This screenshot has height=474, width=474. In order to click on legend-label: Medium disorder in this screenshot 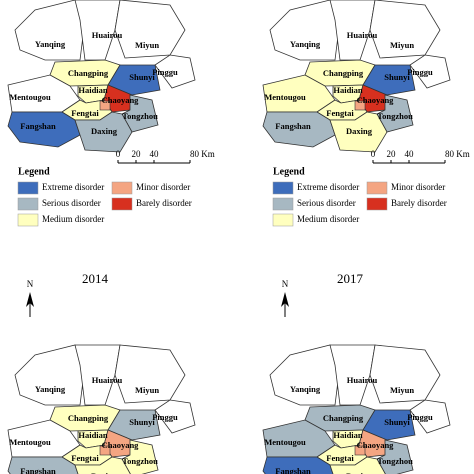, I will do `click(328, 219)`.